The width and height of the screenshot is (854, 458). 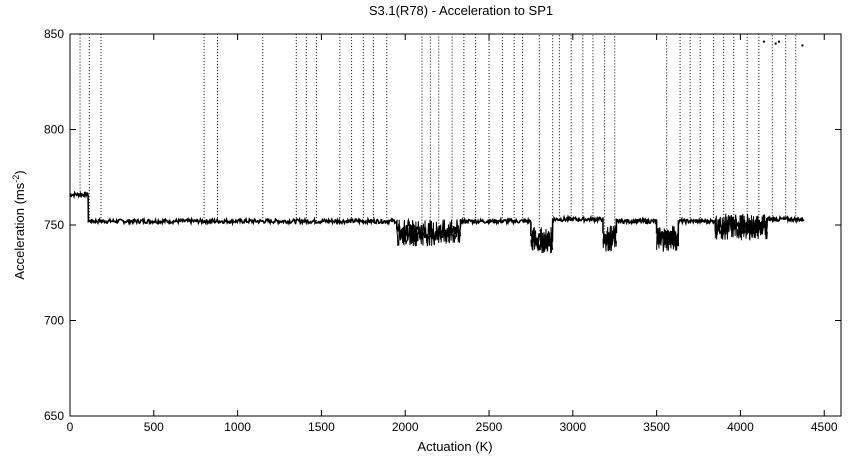 I want to click on x-tick-label: 4000, so click(x=740, y=427).